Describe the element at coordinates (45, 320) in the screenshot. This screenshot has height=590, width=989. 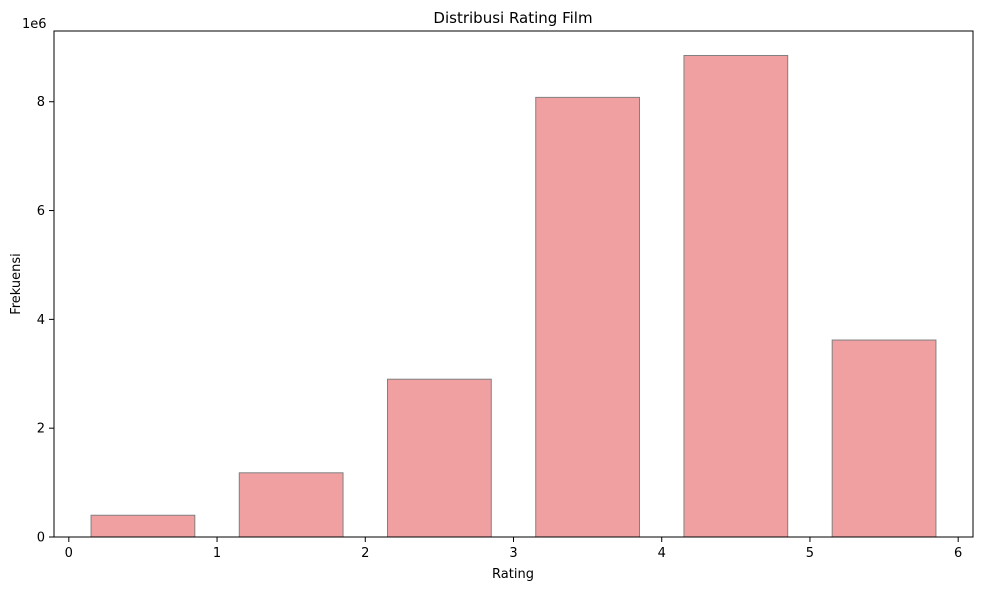
I see `y-ticks-group: 0 2 4 6 8` at that location.